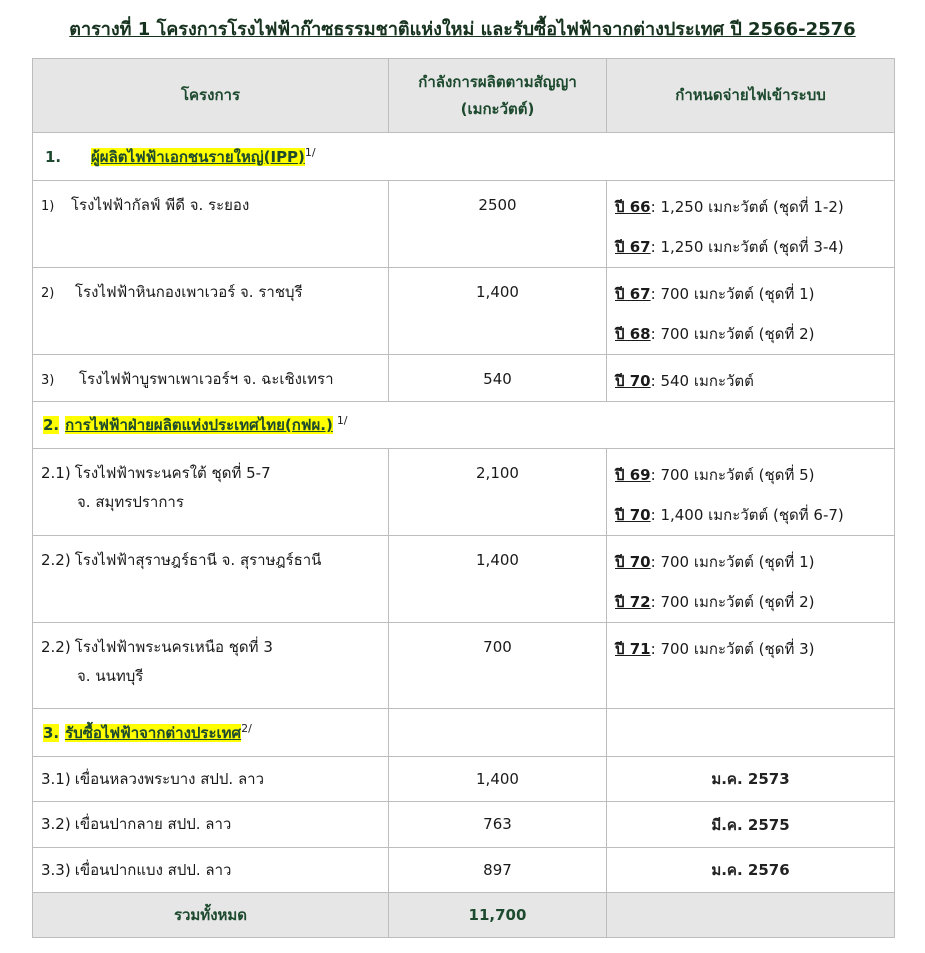 This screenshot has width=925, height=953. I want to click on project-cell: 3.2) เขื่อนปากลาย สปป. ลาว, so click(210, 824).